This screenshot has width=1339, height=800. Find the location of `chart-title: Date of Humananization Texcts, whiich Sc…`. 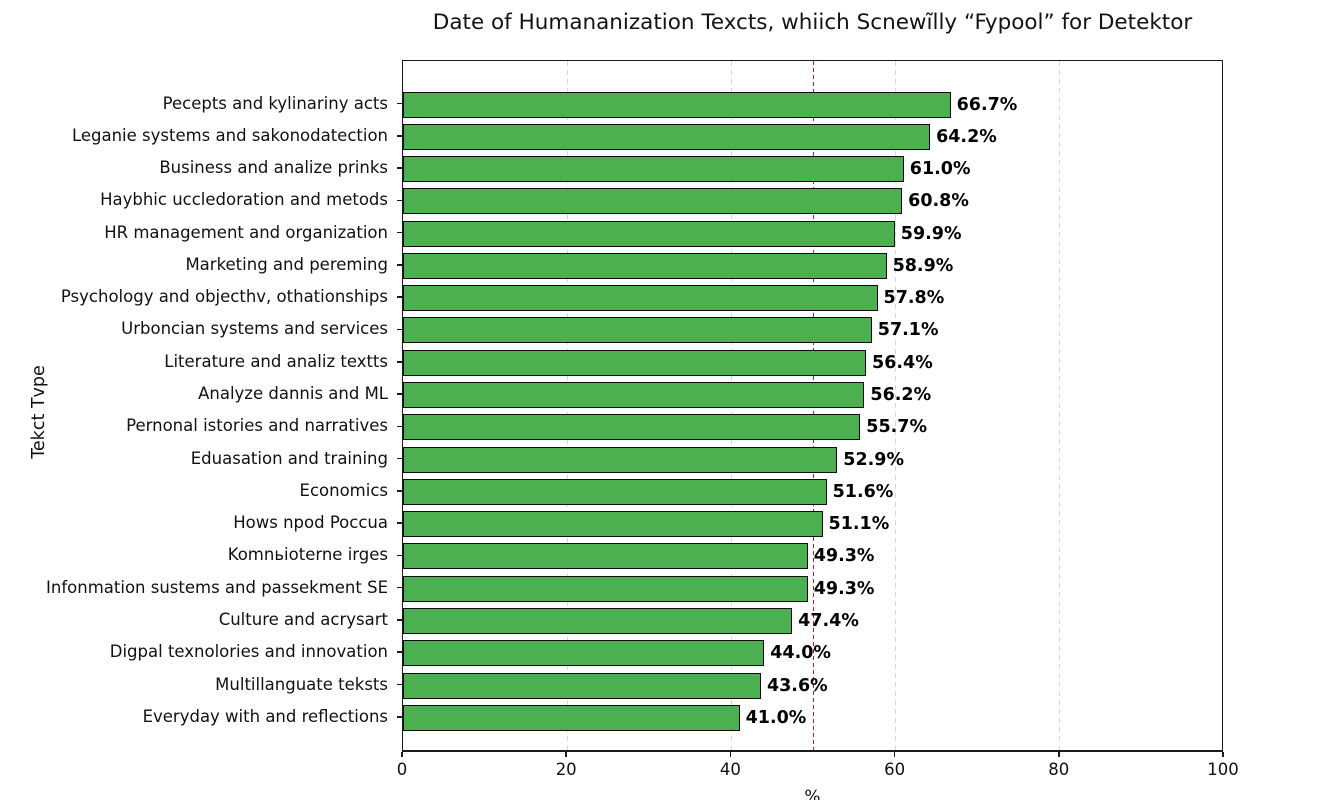

chart-title: Date of Humananization Texcts, whiich Sc… is located at coordinates (812, 22).